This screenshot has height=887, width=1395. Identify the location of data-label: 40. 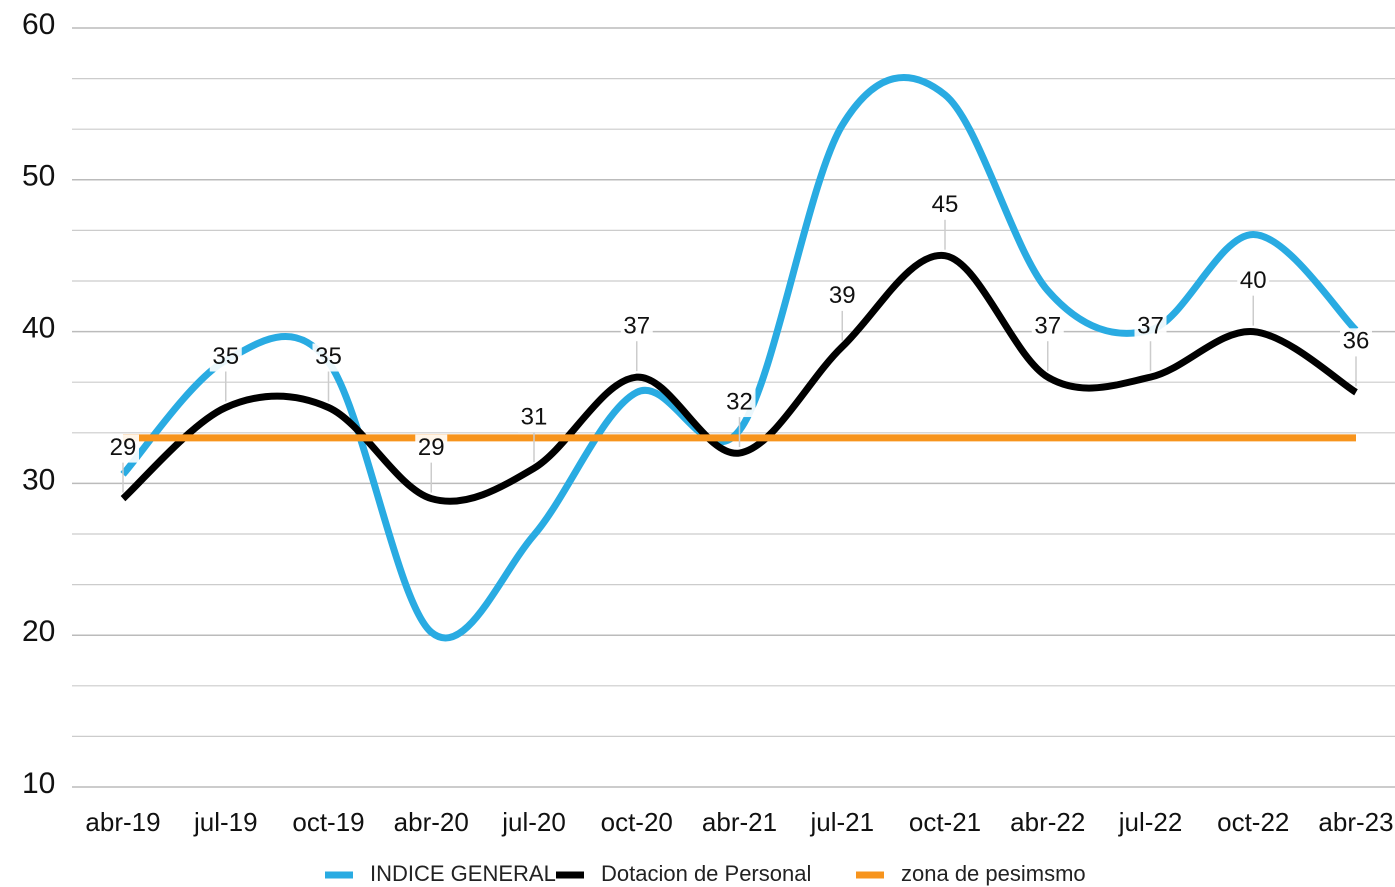
(1253, 280).